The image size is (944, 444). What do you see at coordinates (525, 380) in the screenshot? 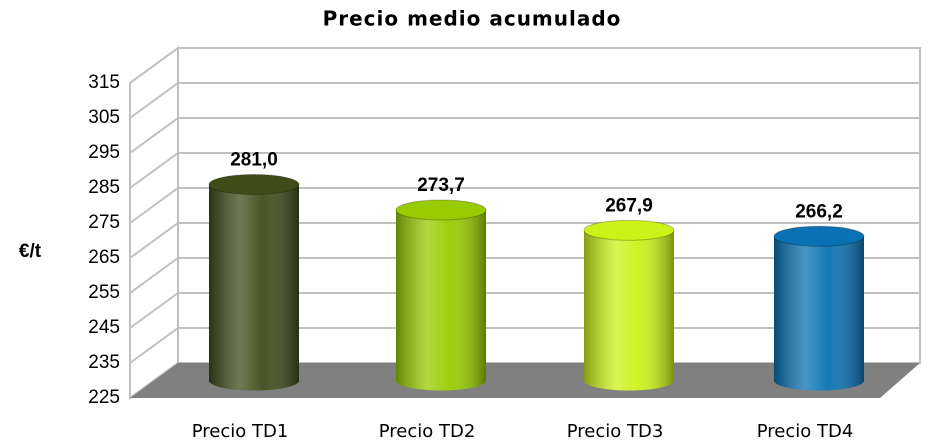
I see `floor` at bounding box center [525, 380].